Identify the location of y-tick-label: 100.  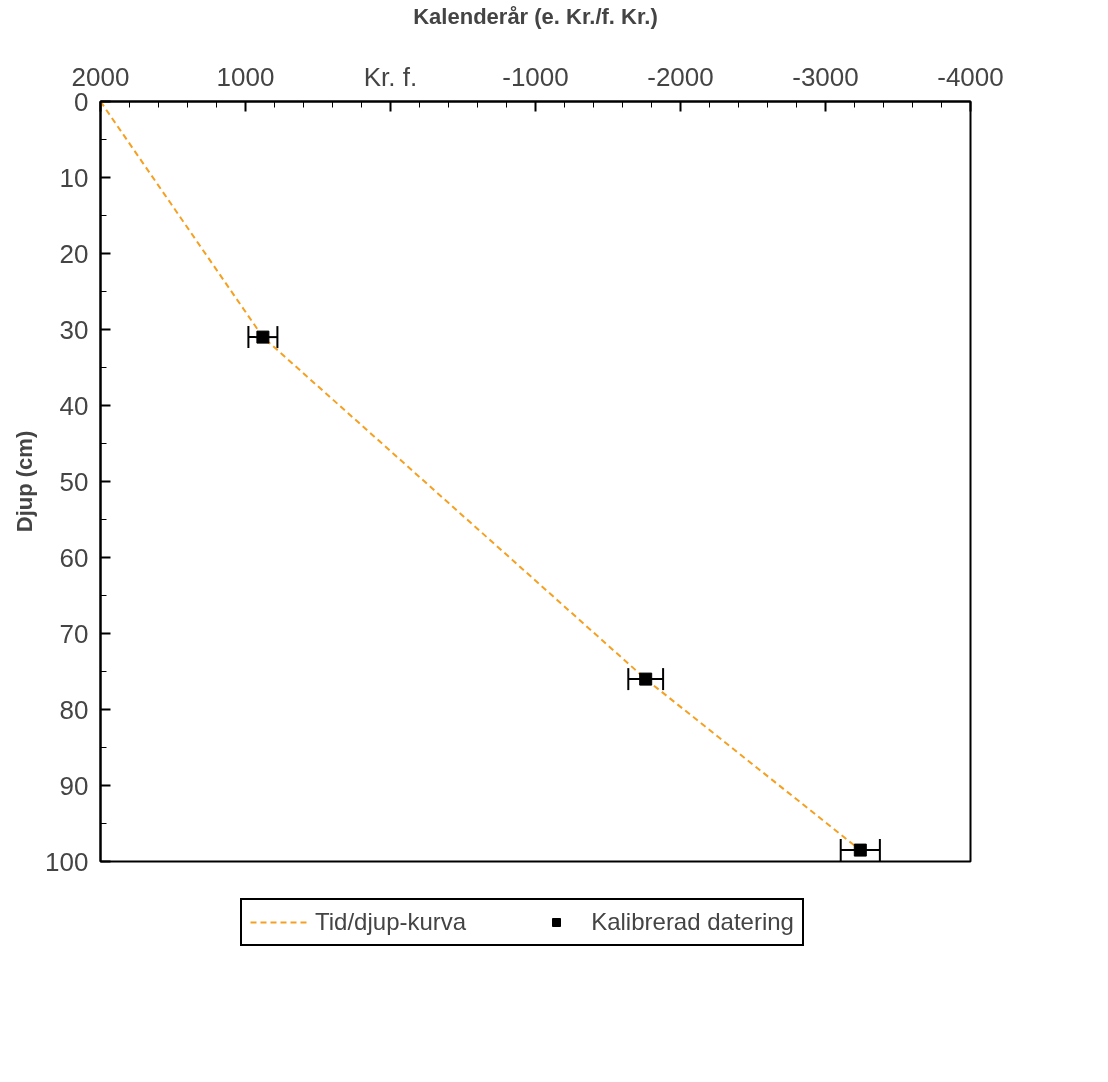
(67, 861).